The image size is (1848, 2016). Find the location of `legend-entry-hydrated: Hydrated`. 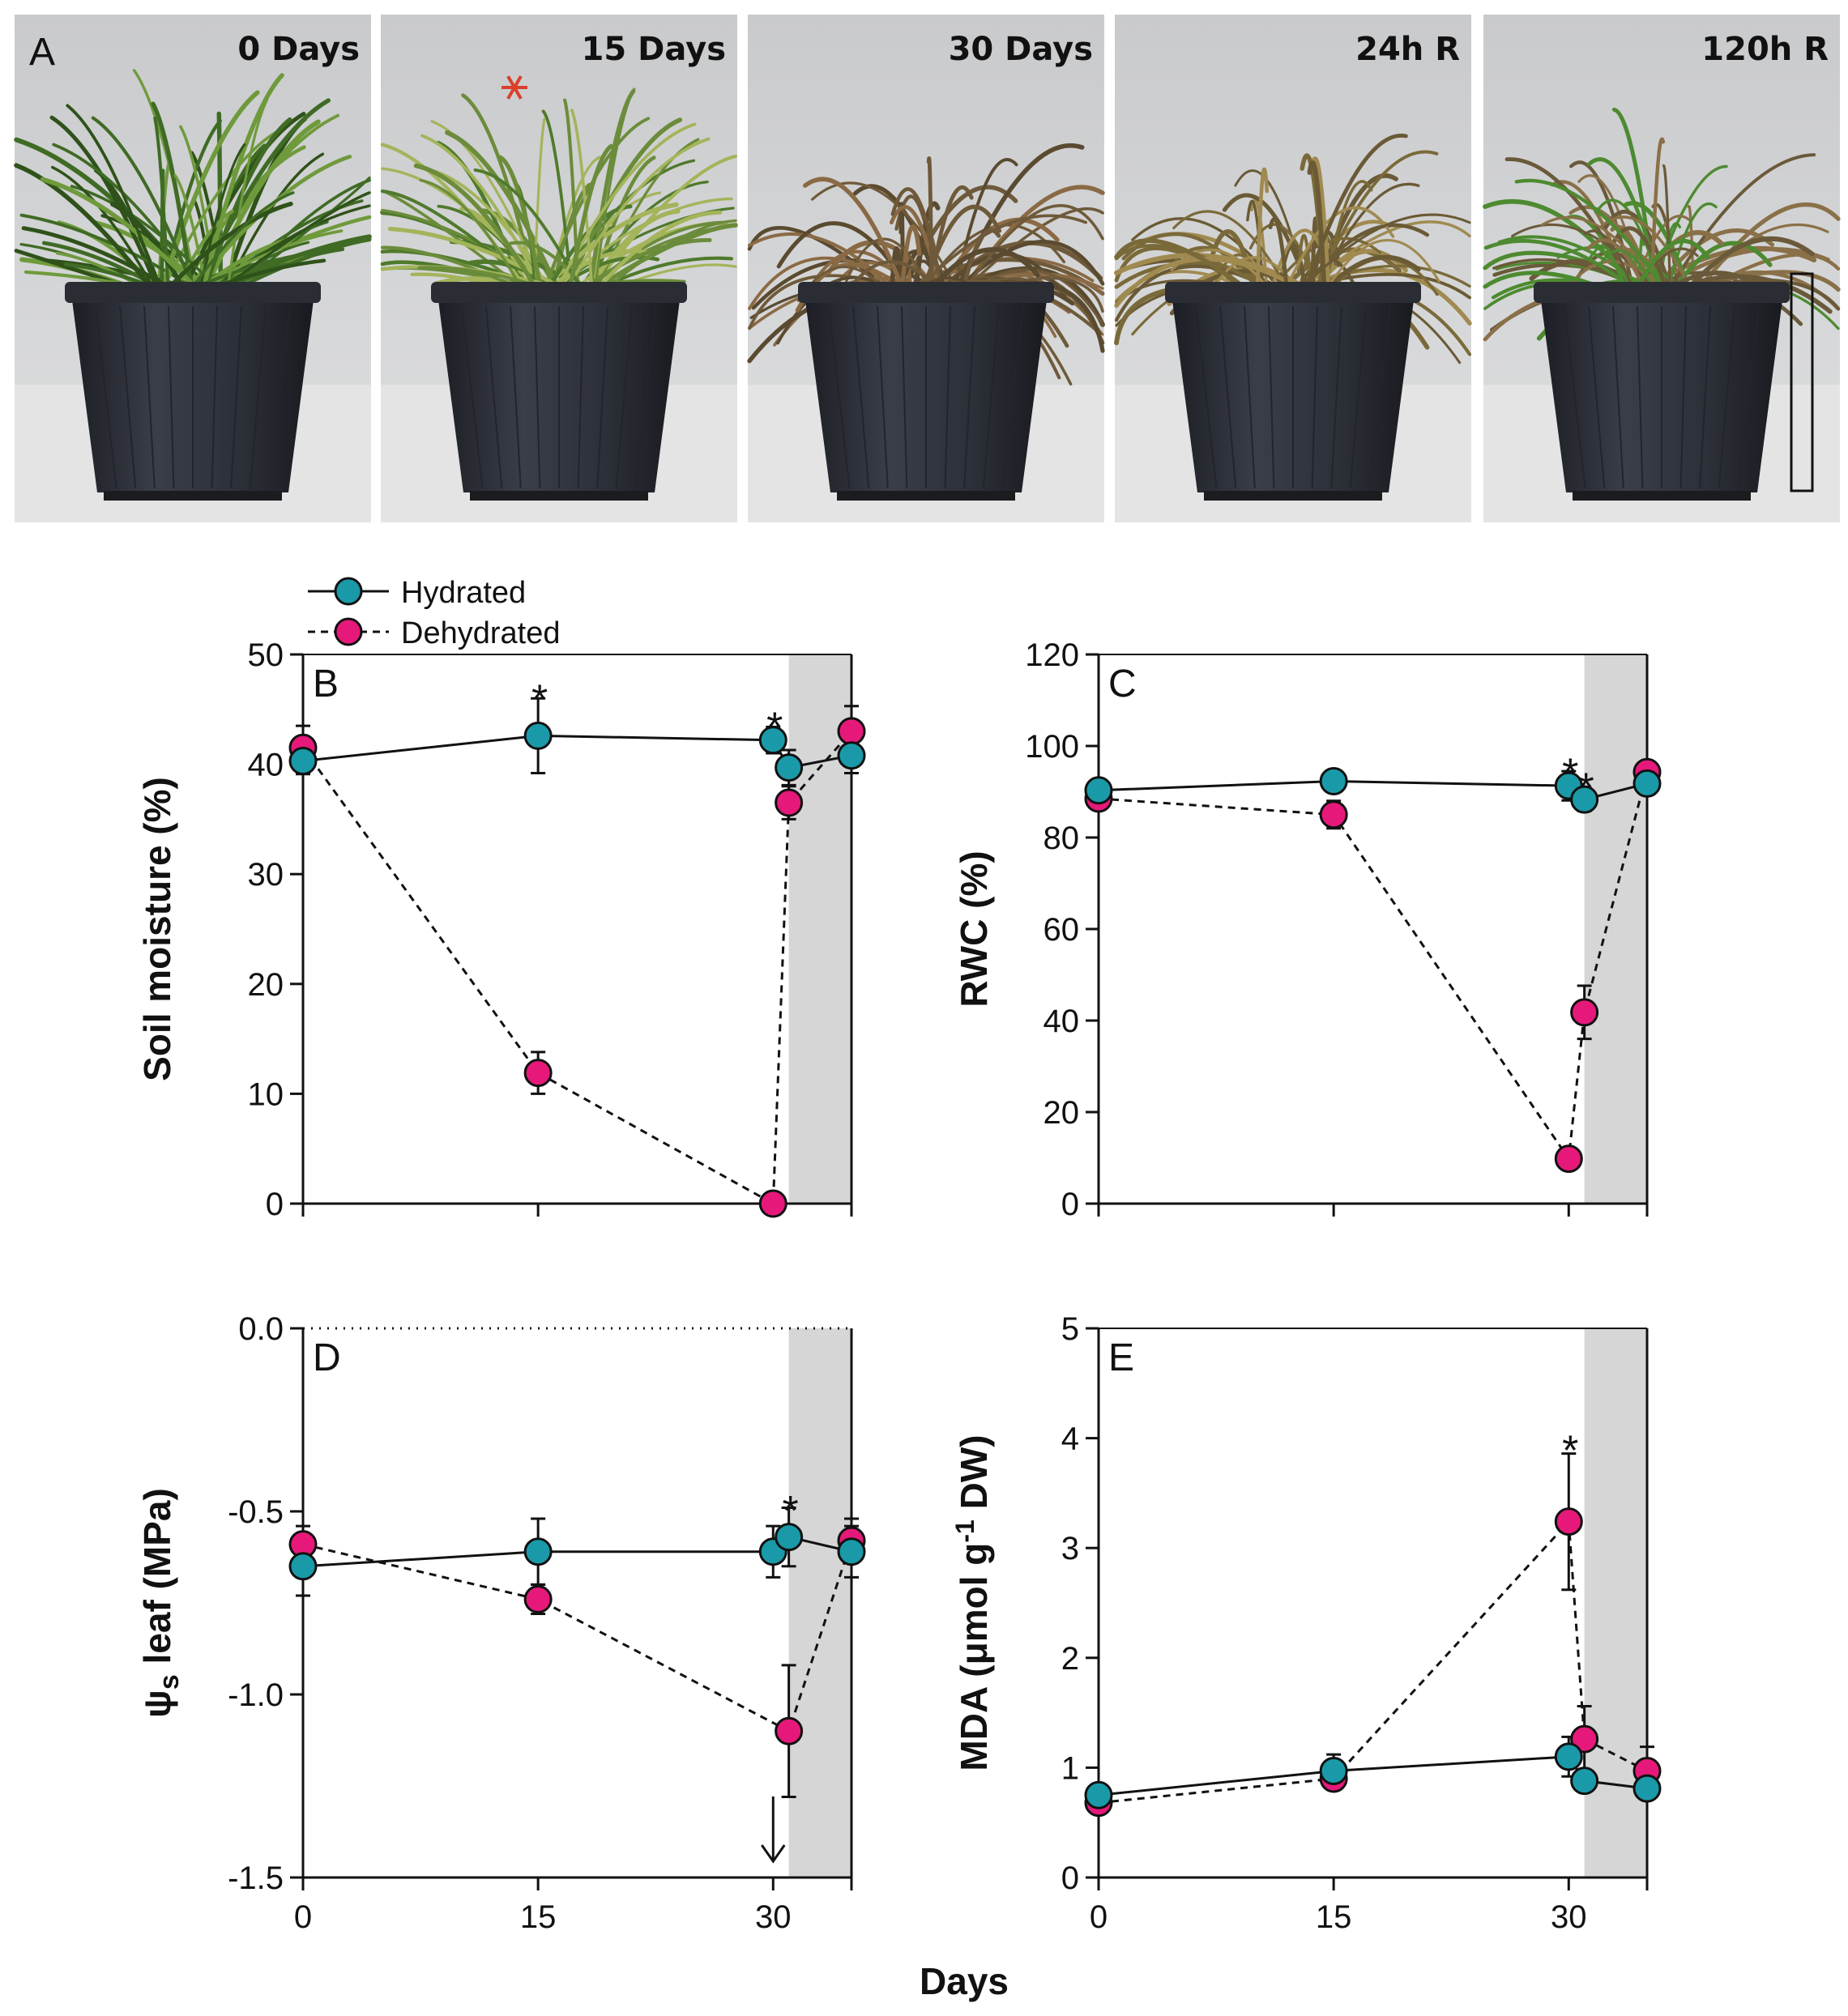

legend-entry-hydrated: Hydrated is located at coordinates (417, 593).